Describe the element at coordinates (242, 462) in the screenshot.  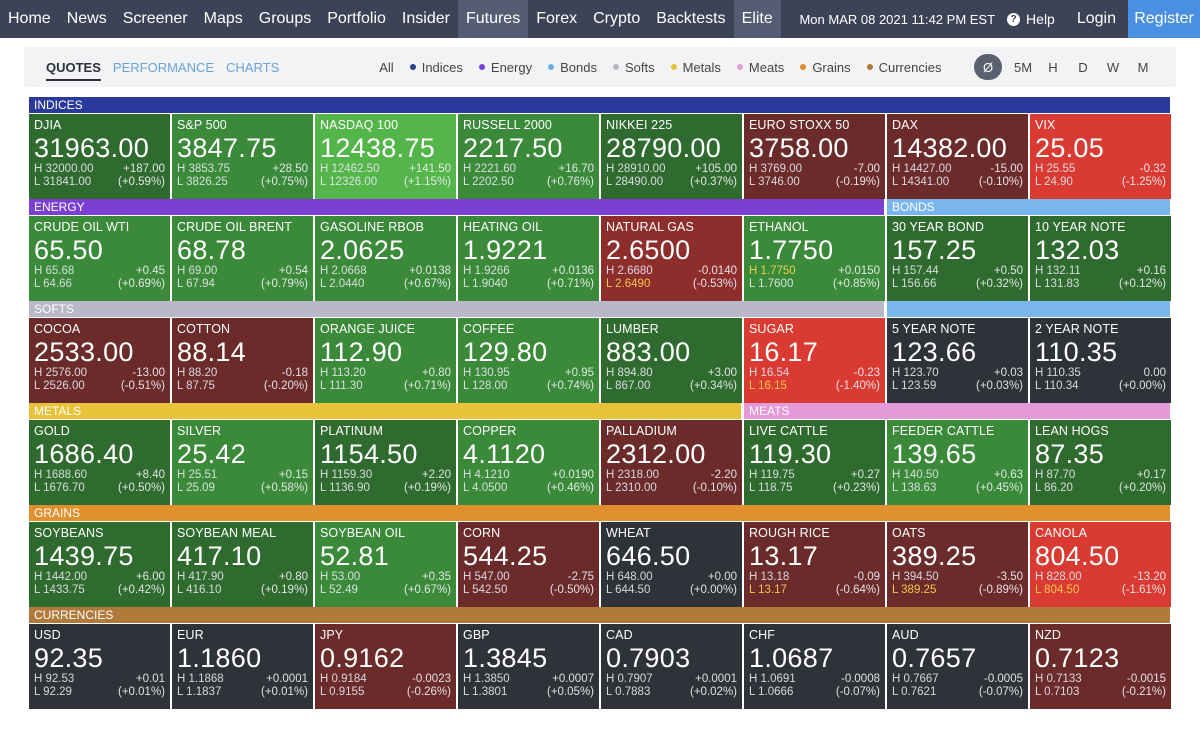
I see `quote-tile: SILVER 25.42 H 25.51 +0.15 L 25.09 (+0.58%)` at that location.